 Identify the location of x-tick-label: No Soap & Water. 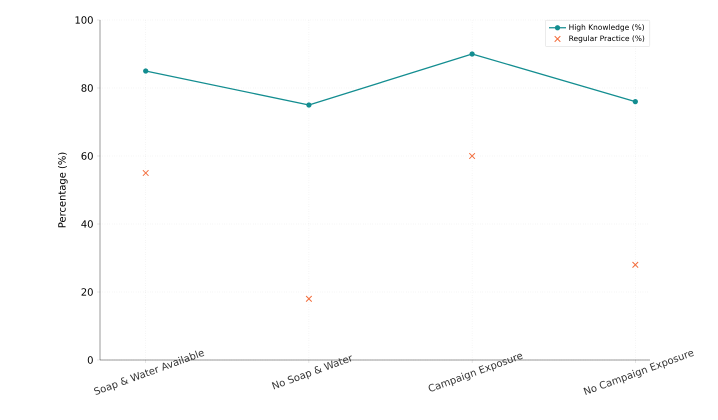
(312, 372).